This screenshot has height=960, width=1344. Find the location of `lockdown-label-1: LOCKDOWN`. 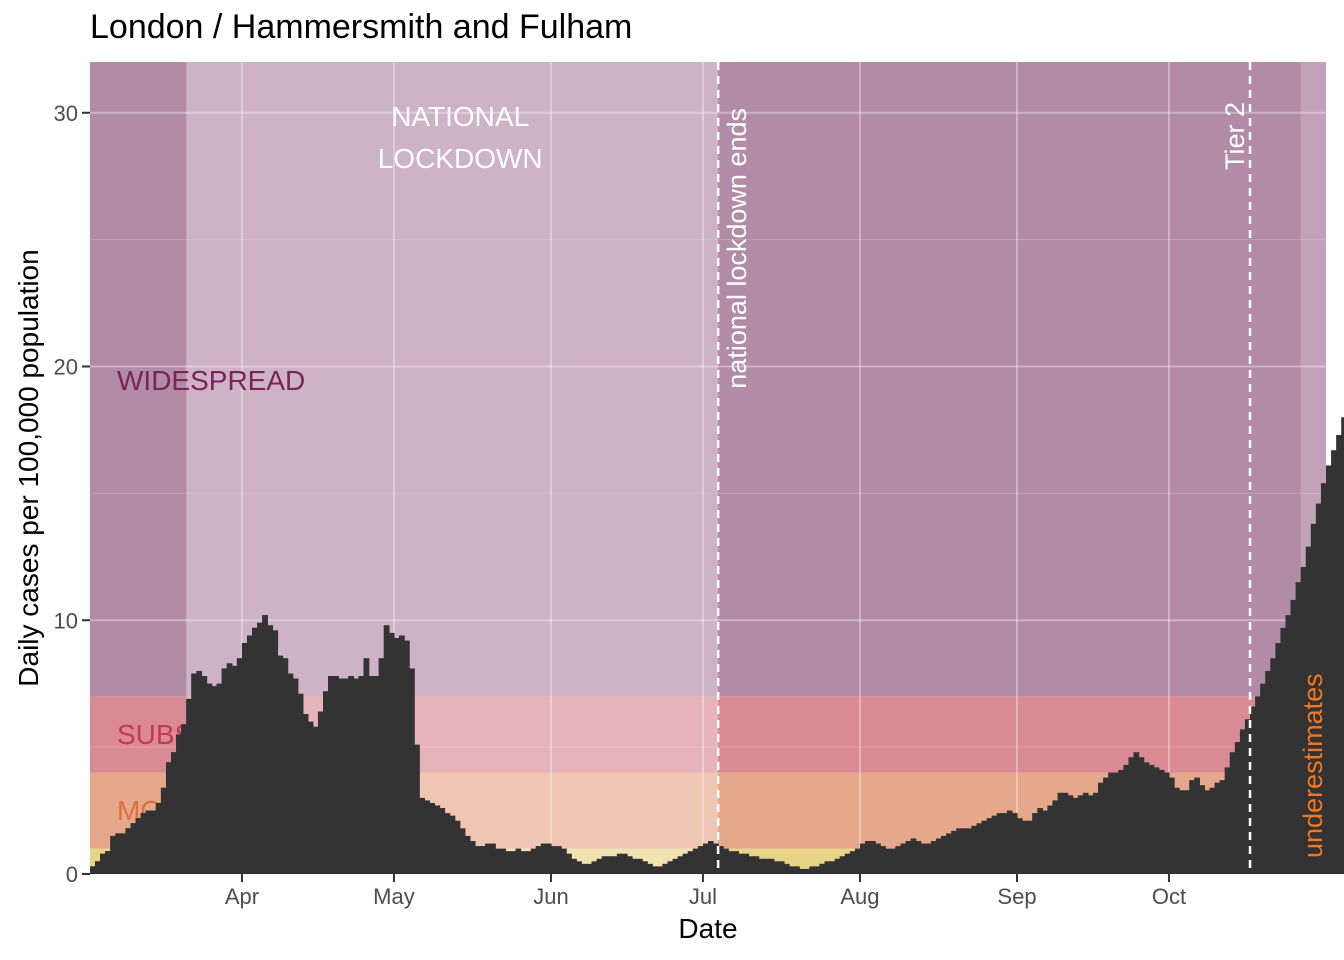

lockdown-label-1: LOCKDOWN is located at coordinates (460, 158).